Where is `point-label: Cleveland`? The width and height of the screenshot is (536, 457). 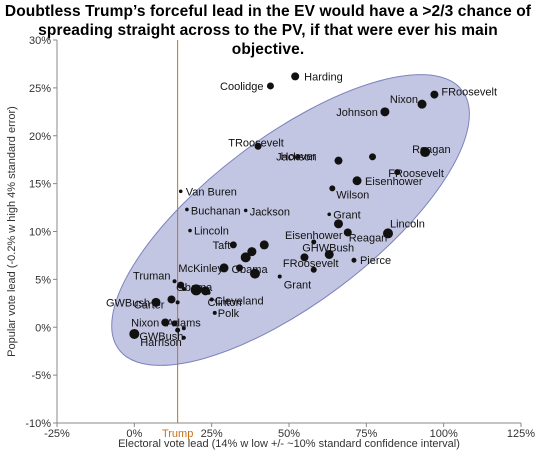
point-label: Cleveland is located at coordinates (239, 301).